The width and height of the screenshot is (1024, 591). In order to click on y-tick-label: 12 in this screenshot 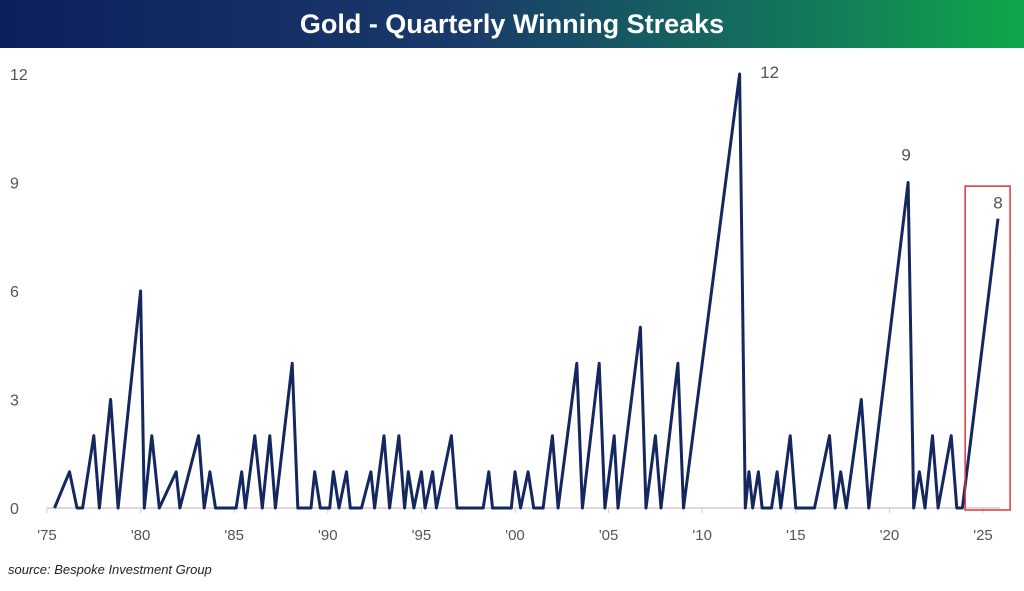, I will do `click(19, 75)`.